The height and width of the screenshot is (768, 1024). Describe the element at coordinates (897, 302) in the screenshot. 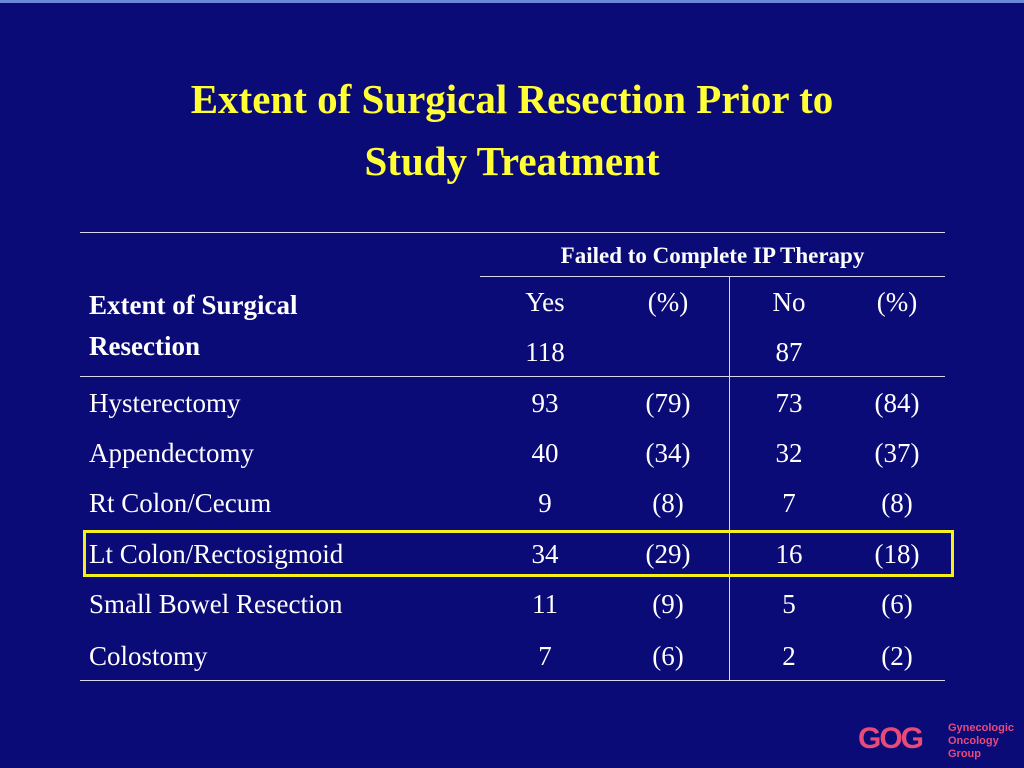

I see `col-header-no-pct: (%)` at that location.